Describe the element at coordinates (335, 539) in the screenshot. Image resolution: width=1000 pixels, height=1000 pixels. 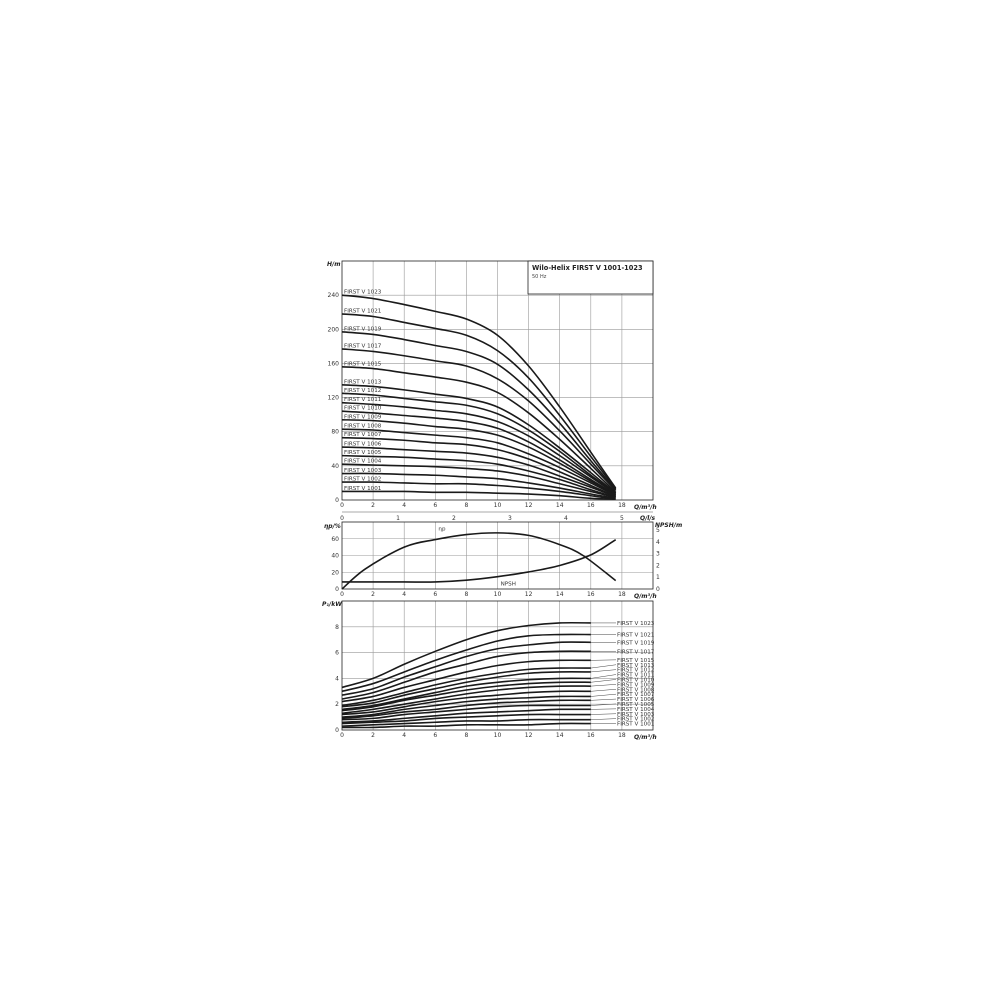
I see `y-tick-label: 60` at that location.